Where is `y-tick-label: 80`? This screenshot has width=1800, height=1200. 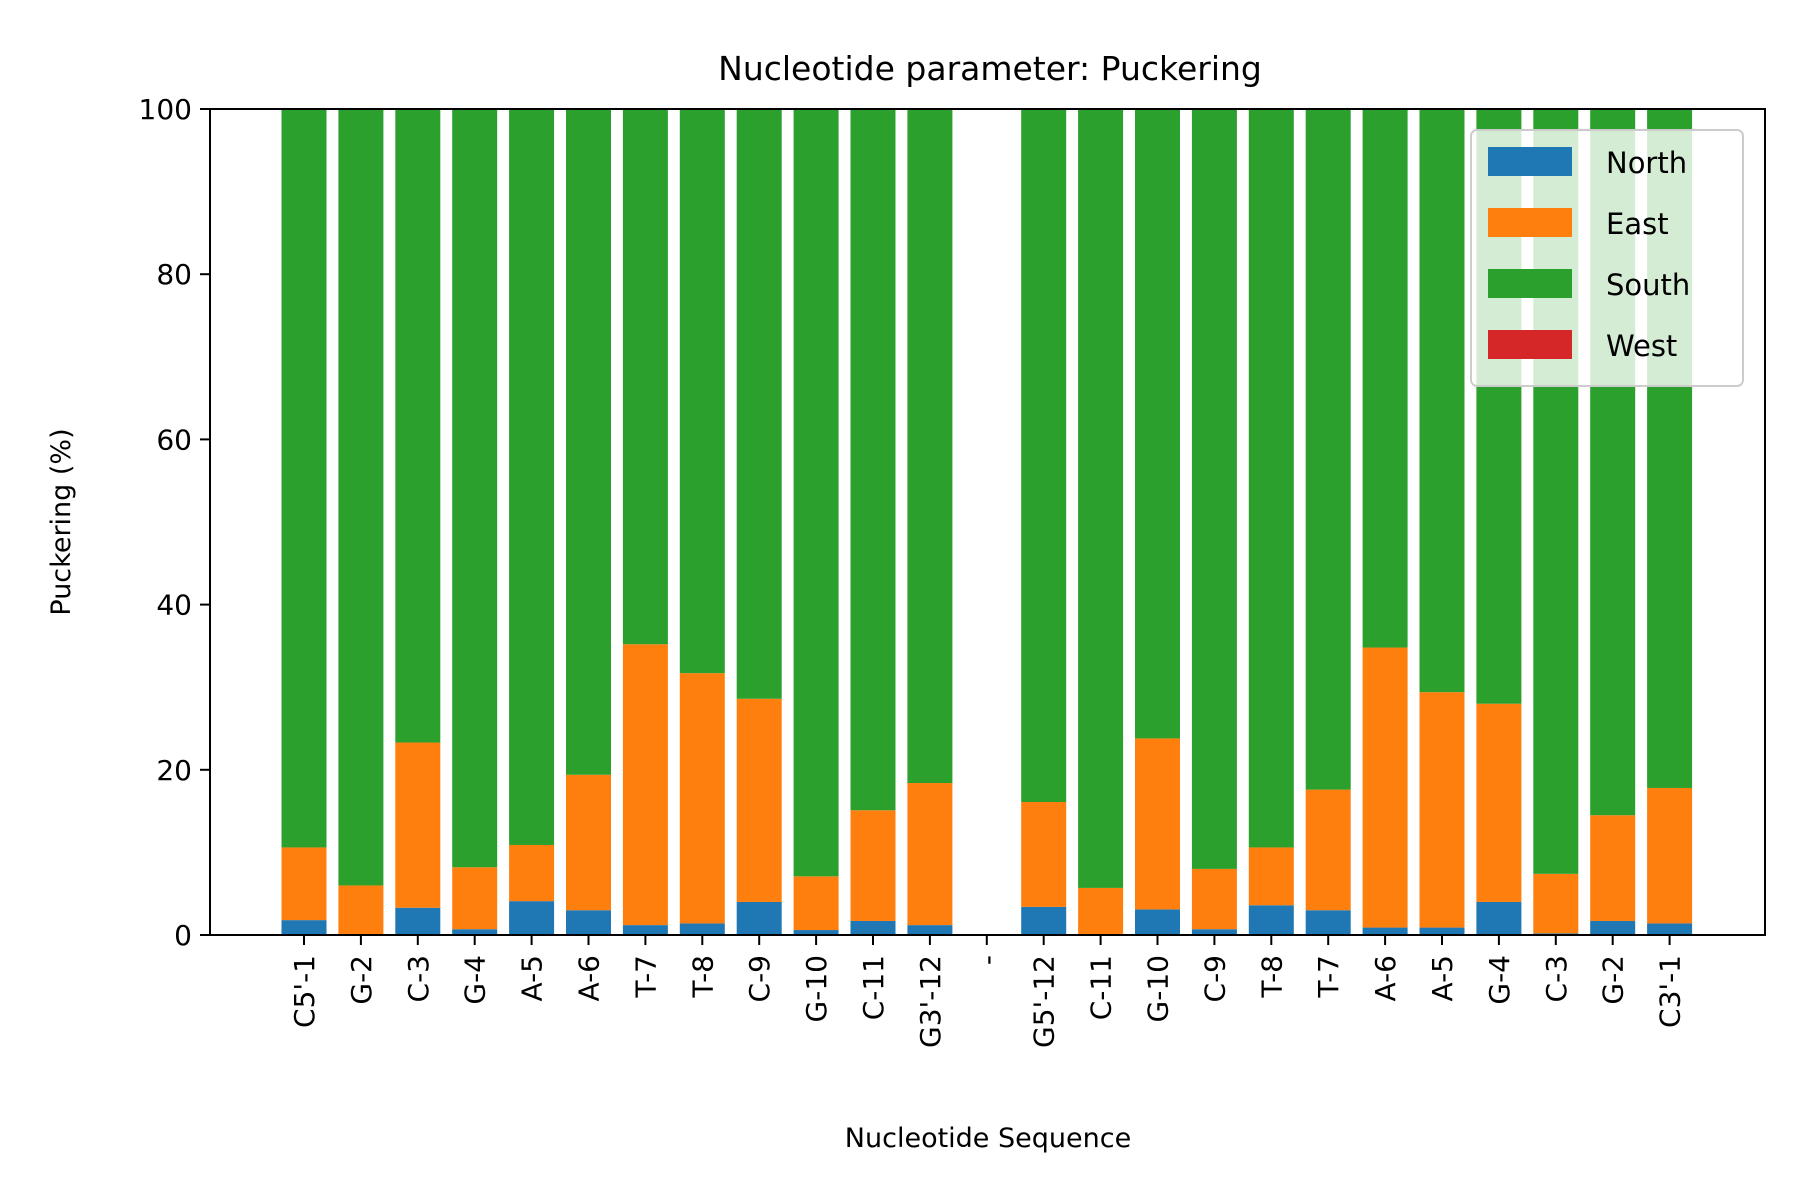 y-tick-label: 80 is located at coordinates (174, 274).